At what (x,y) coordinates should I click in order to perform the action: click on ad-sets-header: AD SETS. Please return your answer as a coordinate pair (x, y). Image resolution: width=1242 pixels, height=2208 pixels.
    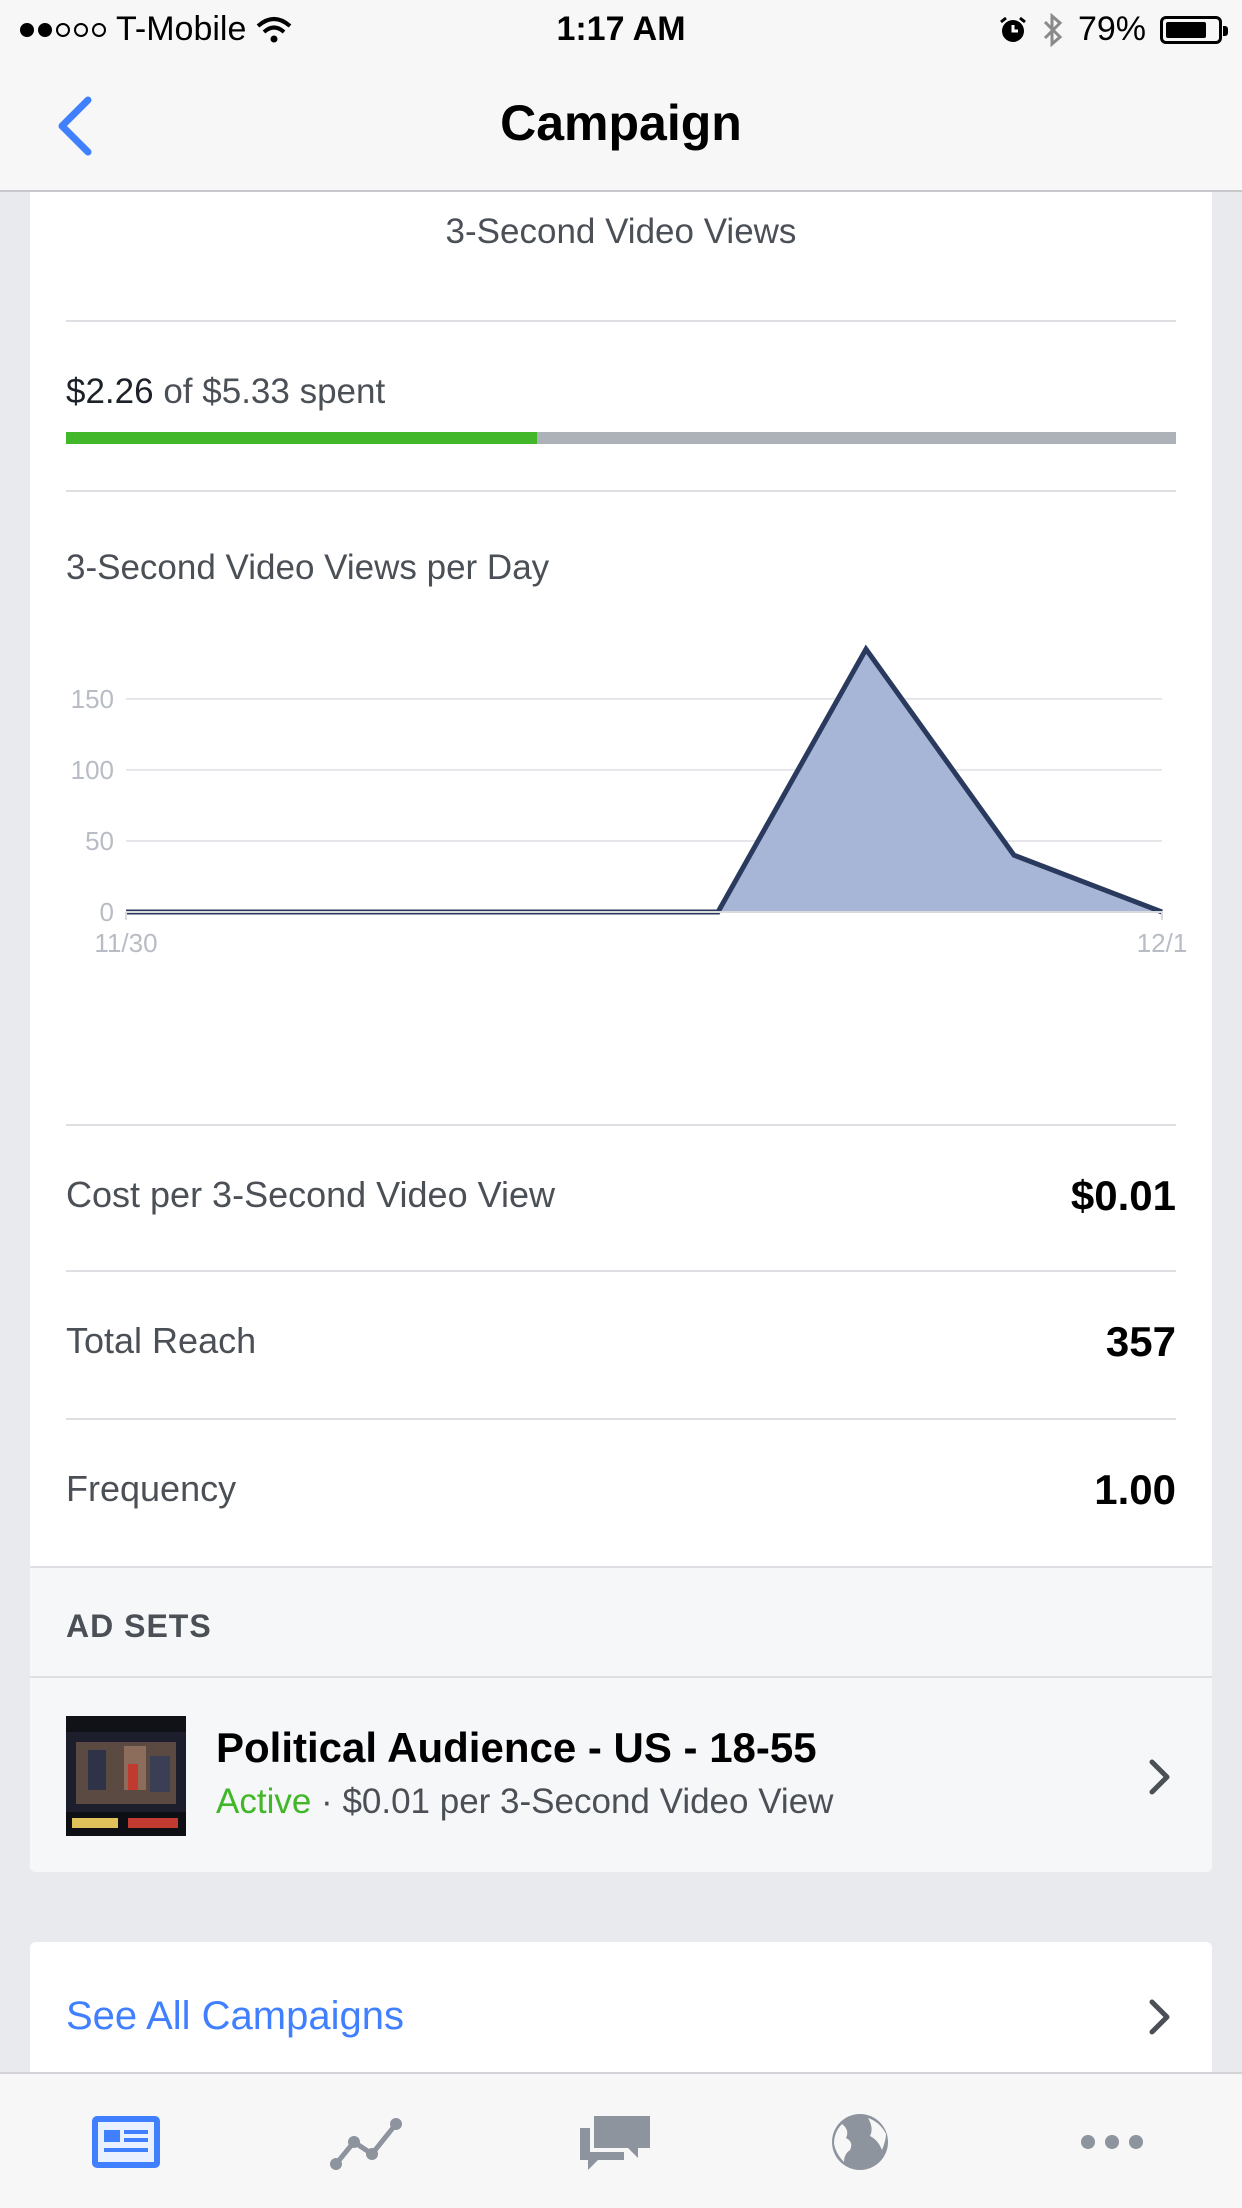
    Looking at the image, I should click on (621, 1622).